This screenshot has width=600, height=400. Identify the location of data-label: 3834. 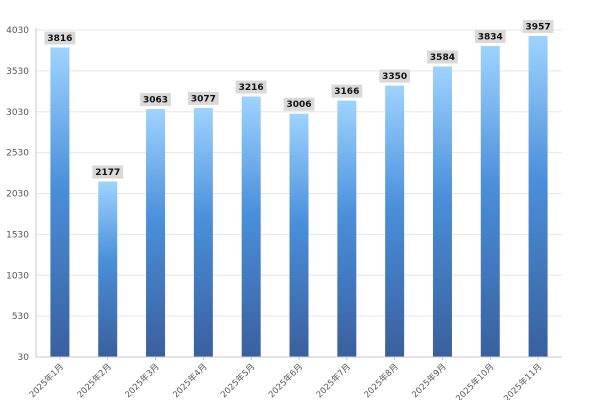
(490, 38).